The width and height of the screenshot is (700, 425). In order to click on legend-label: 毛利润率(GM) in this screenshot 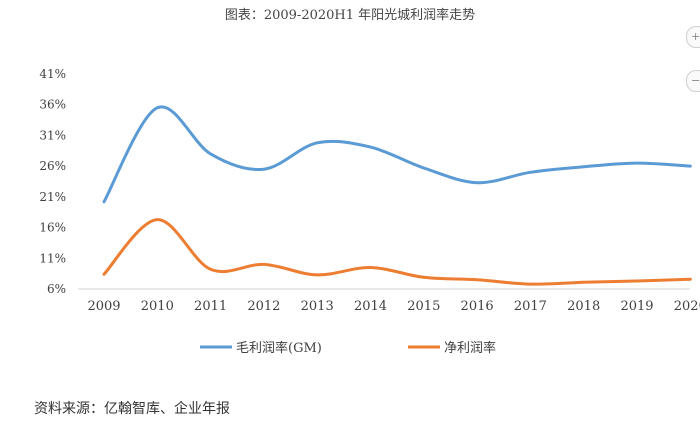, I will do `click(279, 348)`.